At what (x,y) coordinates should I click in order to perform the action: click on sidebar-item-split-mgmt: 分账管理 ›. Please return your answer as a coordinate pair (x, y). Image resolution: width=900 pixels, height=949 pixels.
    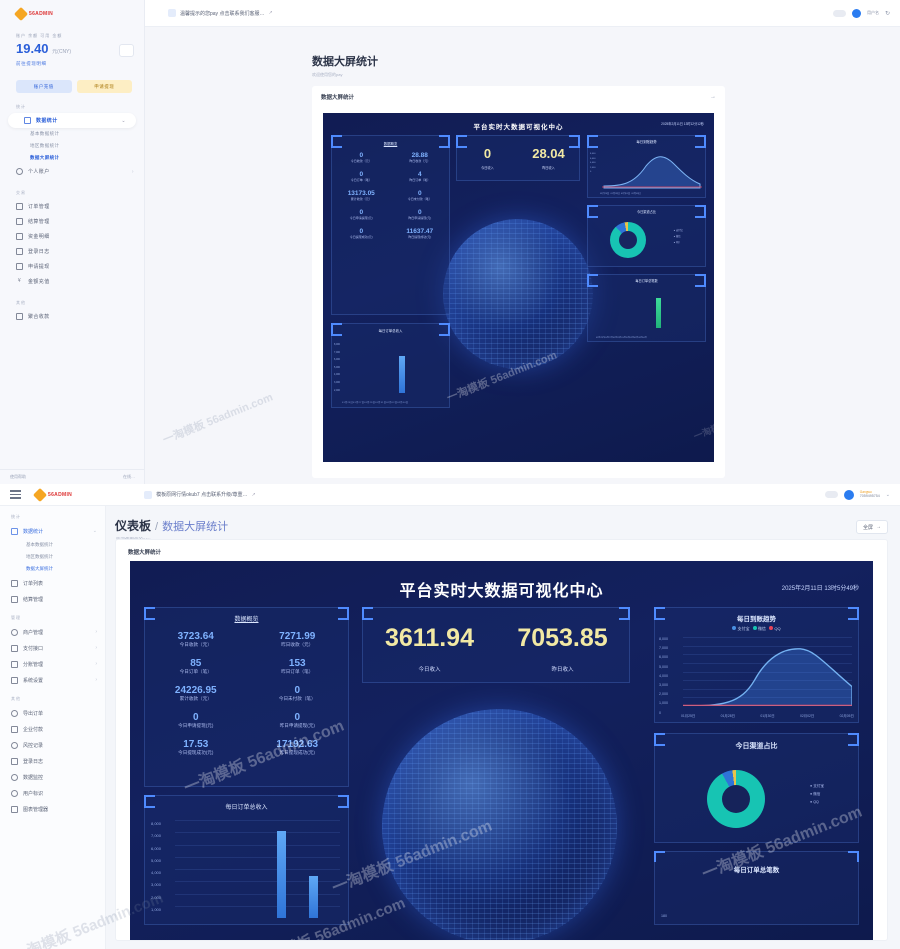
    Looking at the image, I should click on (52, 664).